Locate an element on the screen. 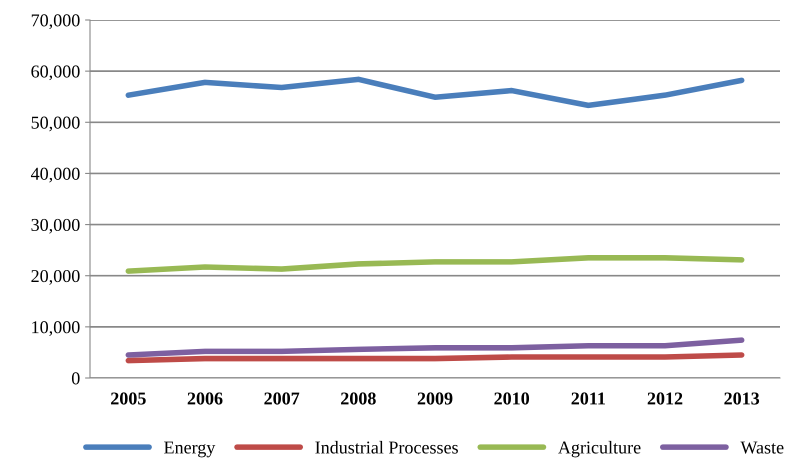  legend-label: Industrial Processes is located at coordinates (386, 447).